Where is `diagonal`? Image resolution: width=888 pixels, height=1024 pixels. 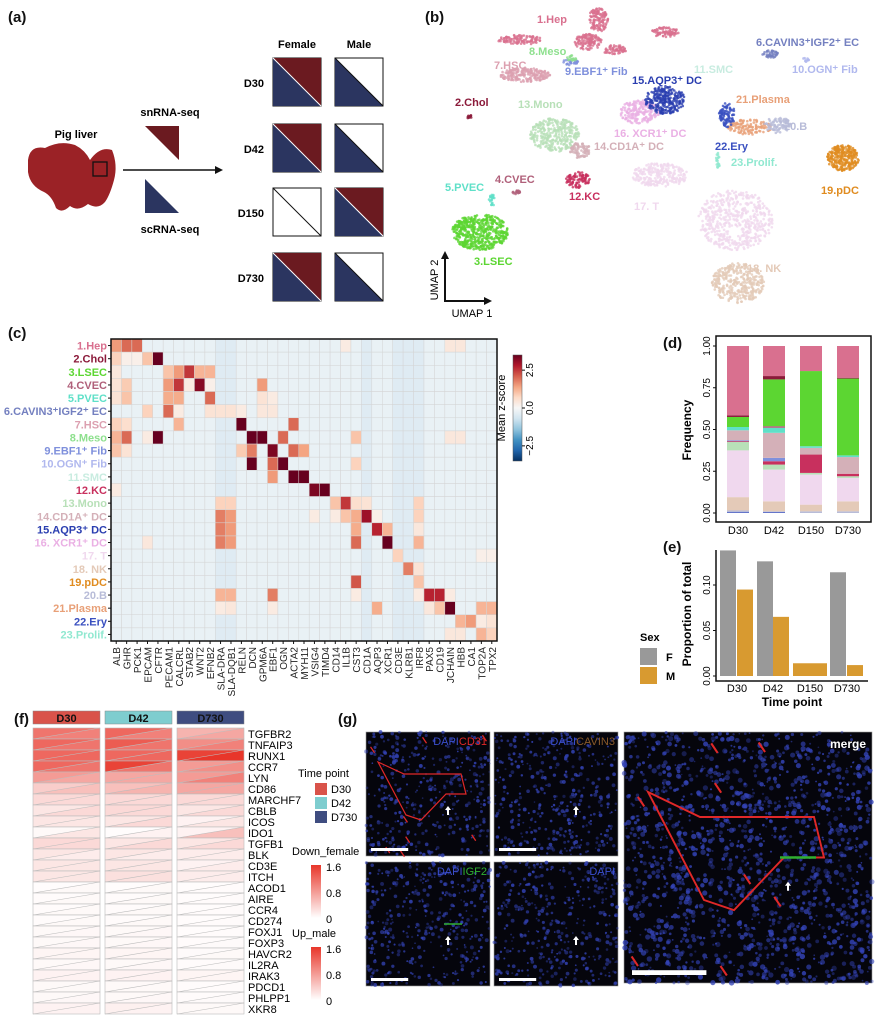 diagonal is located at coordinates (359, 212).